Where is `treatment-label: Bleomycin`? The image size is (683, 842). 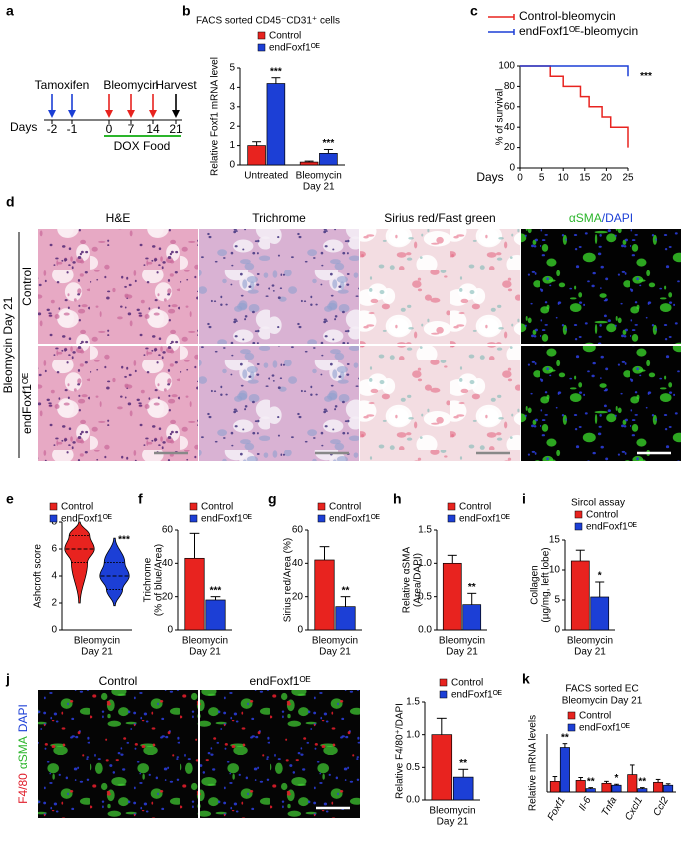 treatment-label: Bleomycin is located at coordinates (130, 85).